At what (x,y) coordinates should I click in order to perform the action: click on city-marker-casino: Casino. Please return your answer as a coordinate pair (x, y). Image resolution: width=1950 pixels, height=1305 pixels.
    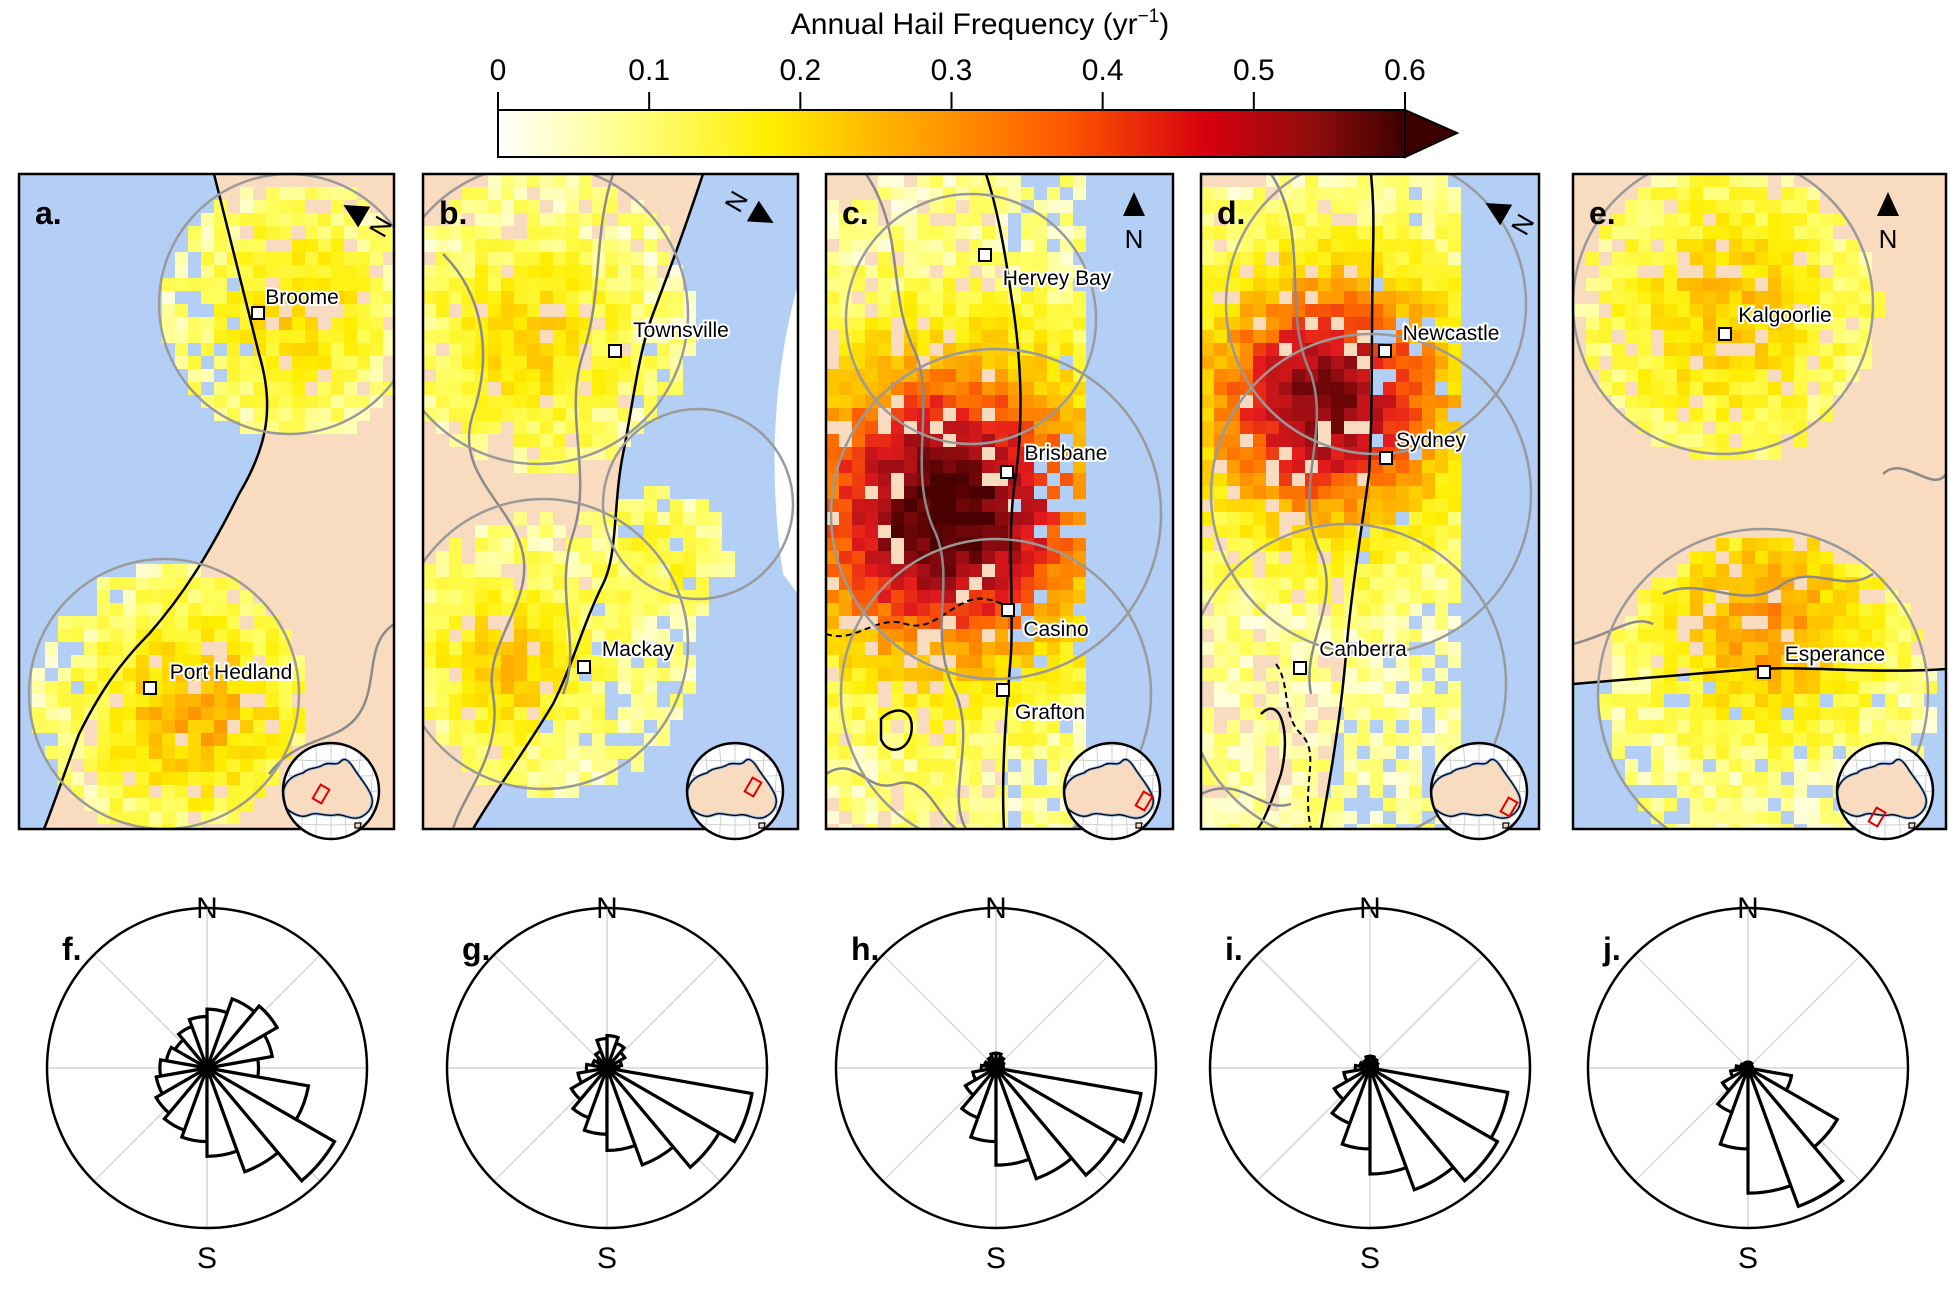
    Looking at the image, I should click on (1046, 623).